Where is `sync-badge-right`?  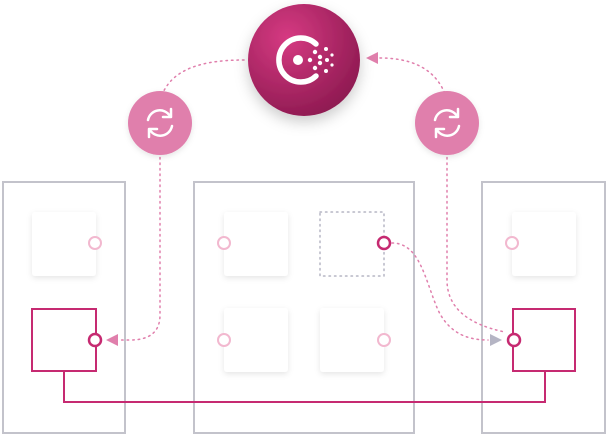 sync-badge-right is located at coordinates (447, 123).